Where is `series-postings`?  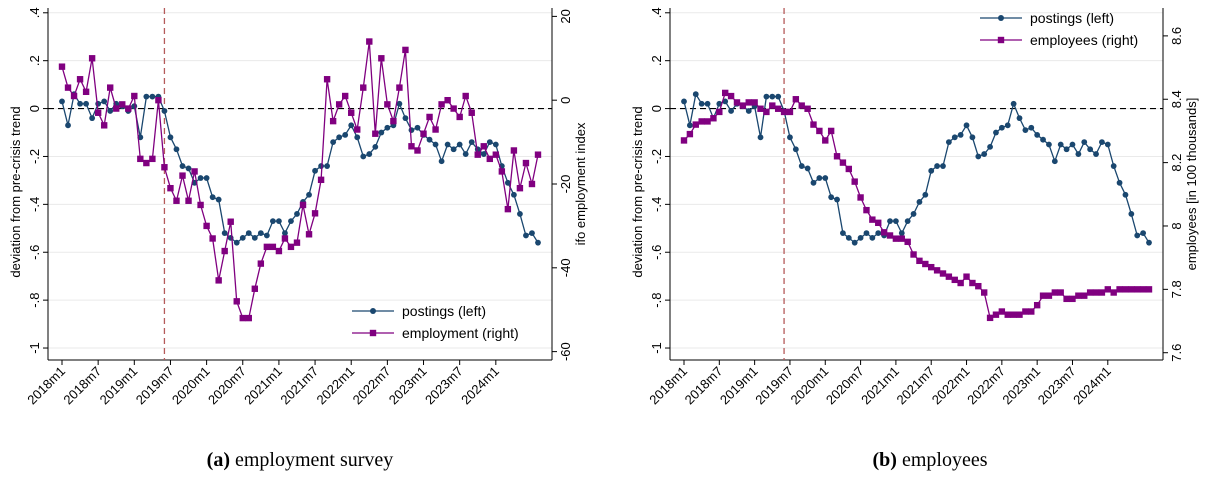
series-postings is located at coordinates (916, 168).